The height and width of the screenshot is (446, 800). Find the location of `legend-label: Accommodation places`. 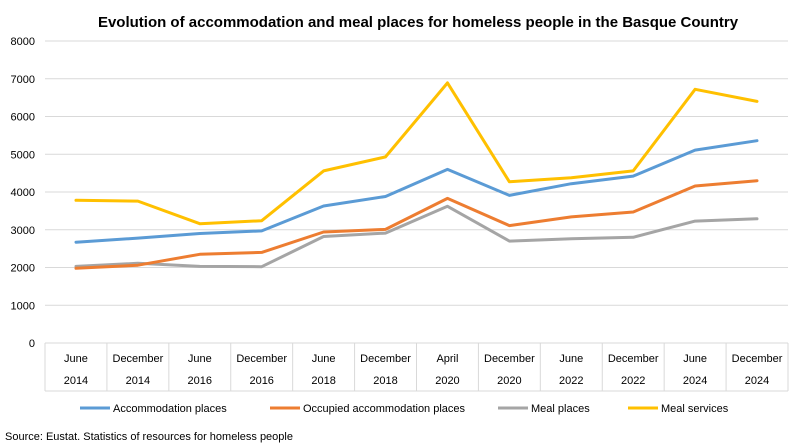

legend-label: Accommodation places is located at coordinates (170, 409).